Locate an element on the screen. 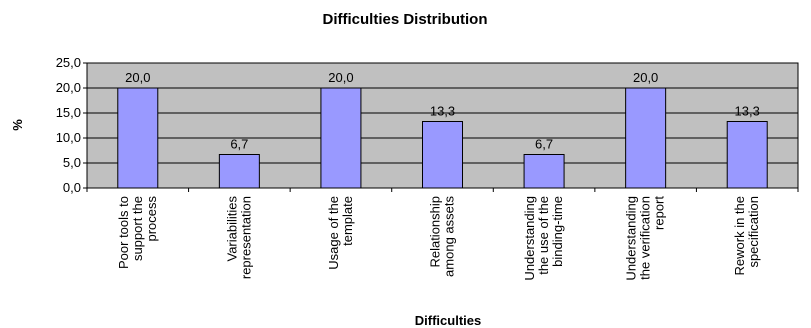 The height and width of the screenshot is (328, 811). y-tick-label: 5,0 is located at coordinates (72, 162).